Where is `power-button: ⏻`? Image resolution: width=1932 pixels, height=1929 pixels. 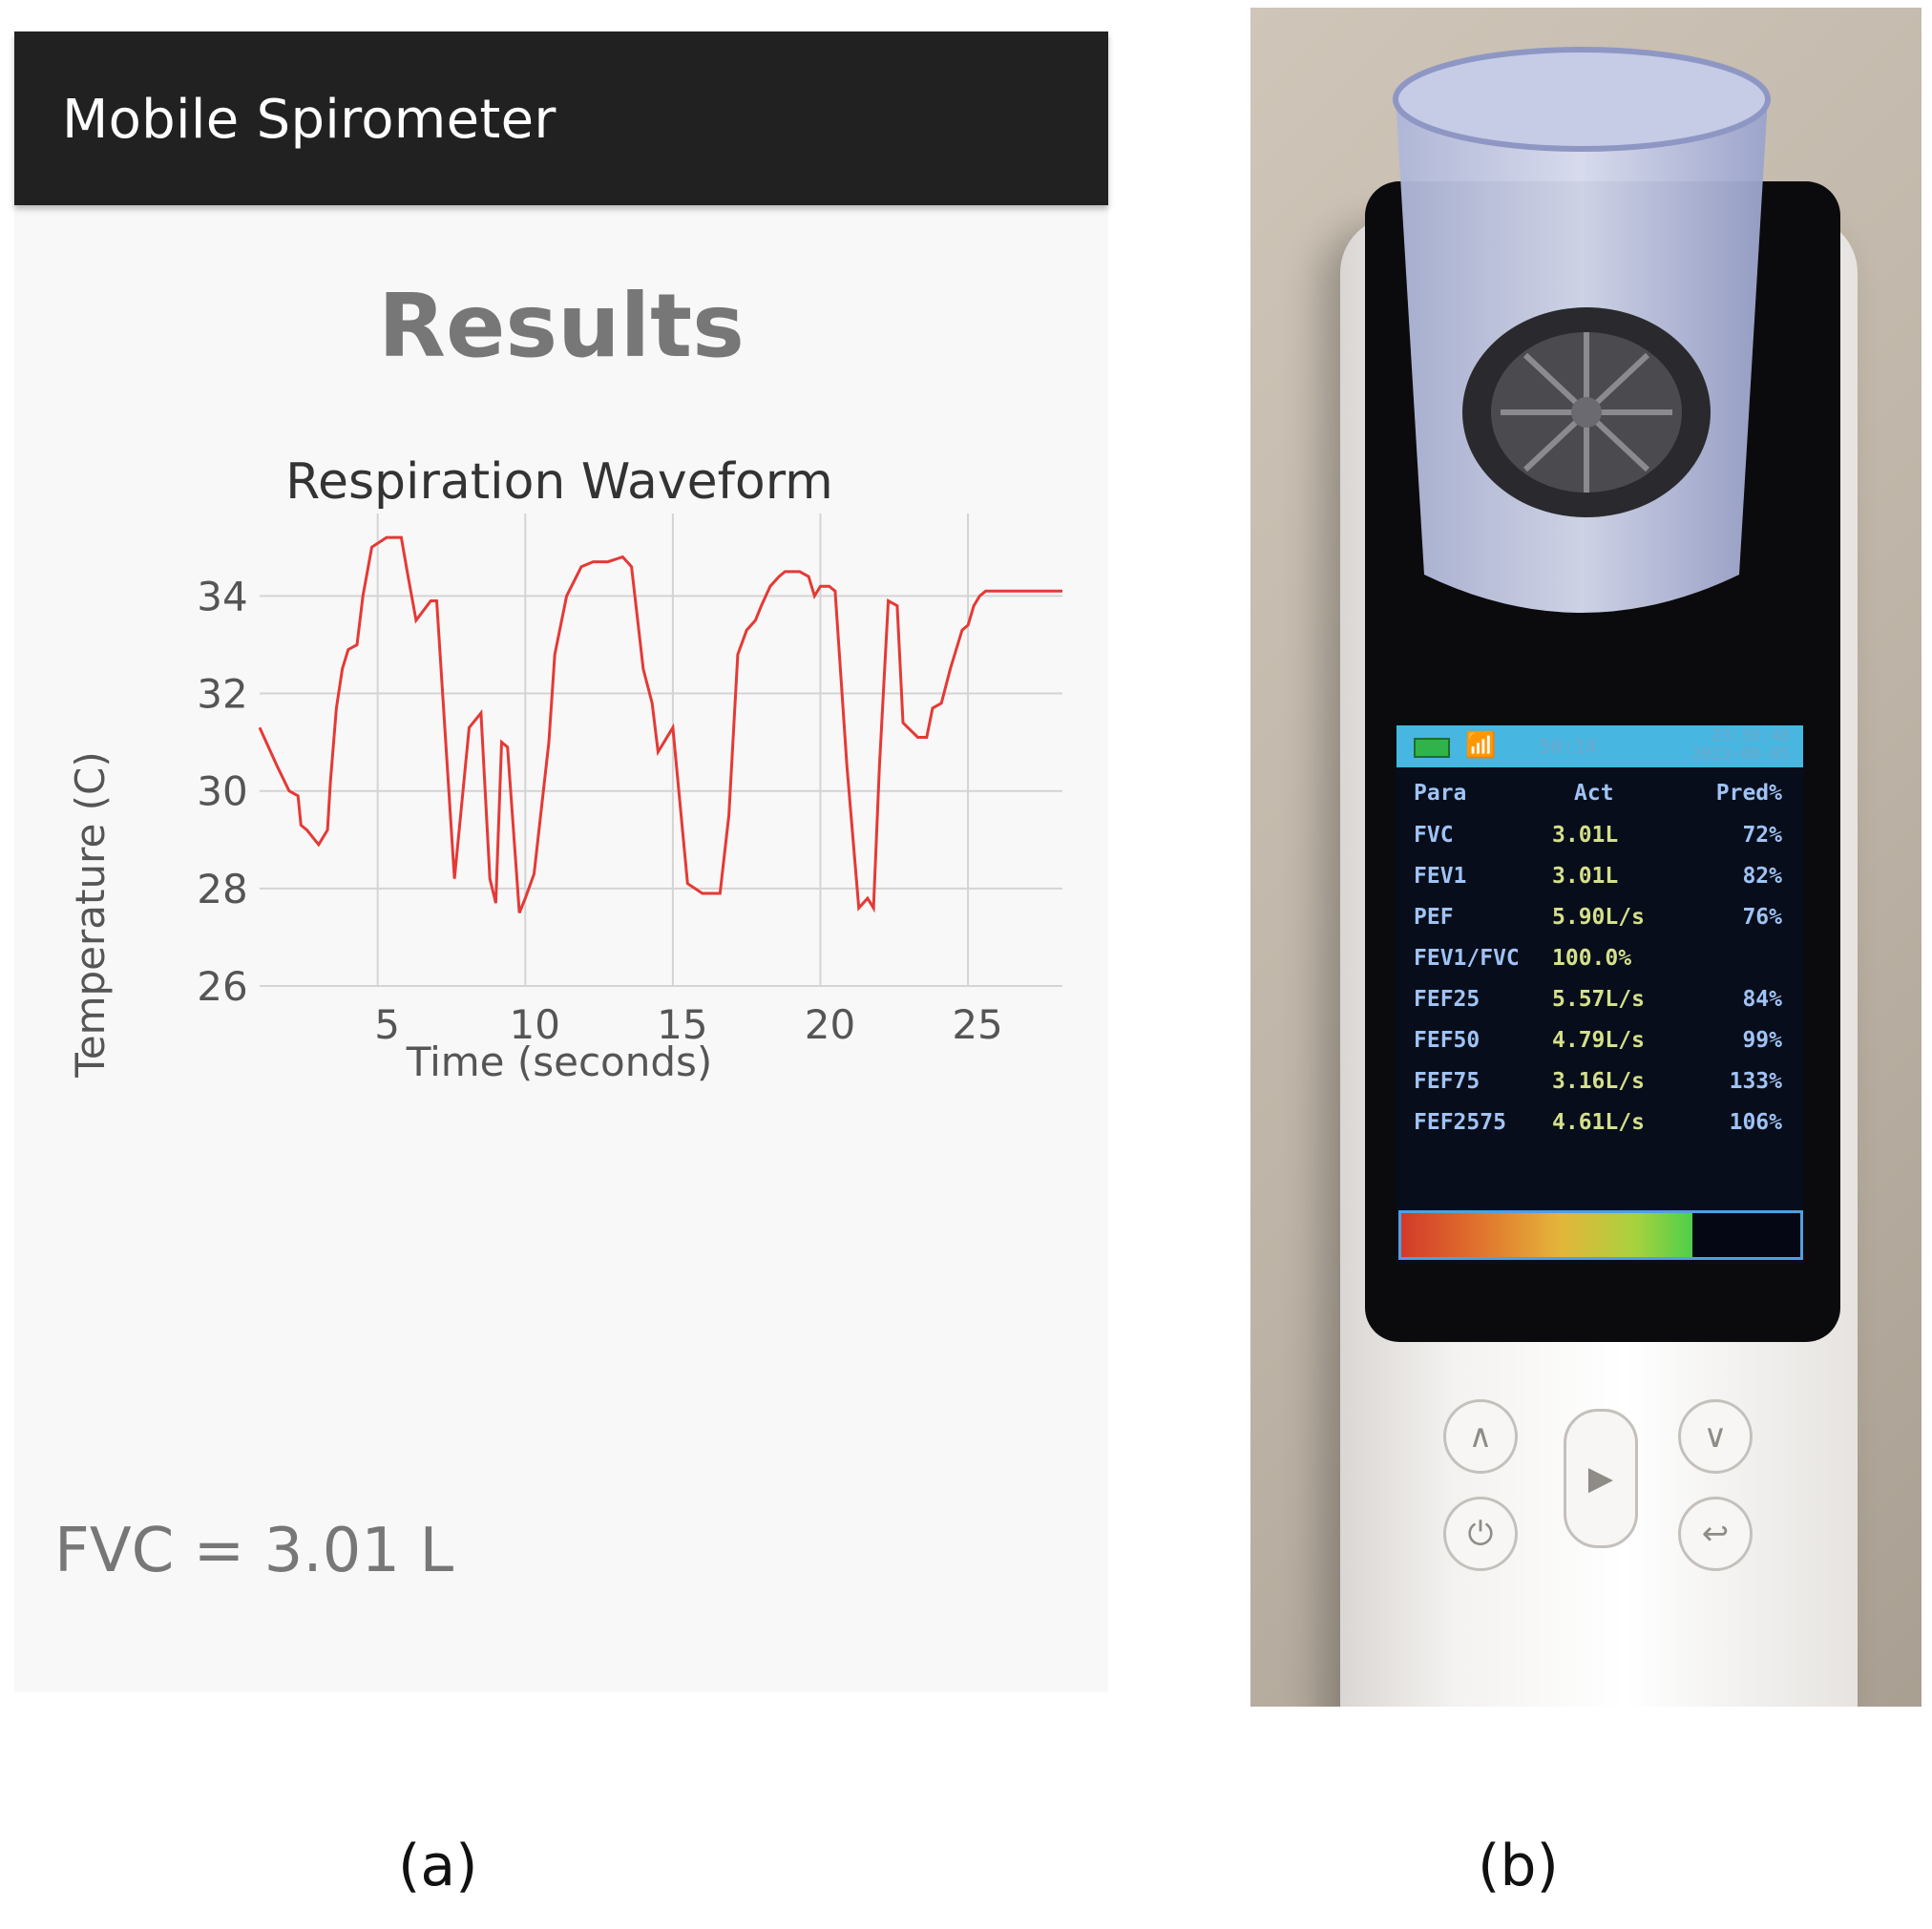
power-button: ⏻ is located at coordinates (1480, 1534).